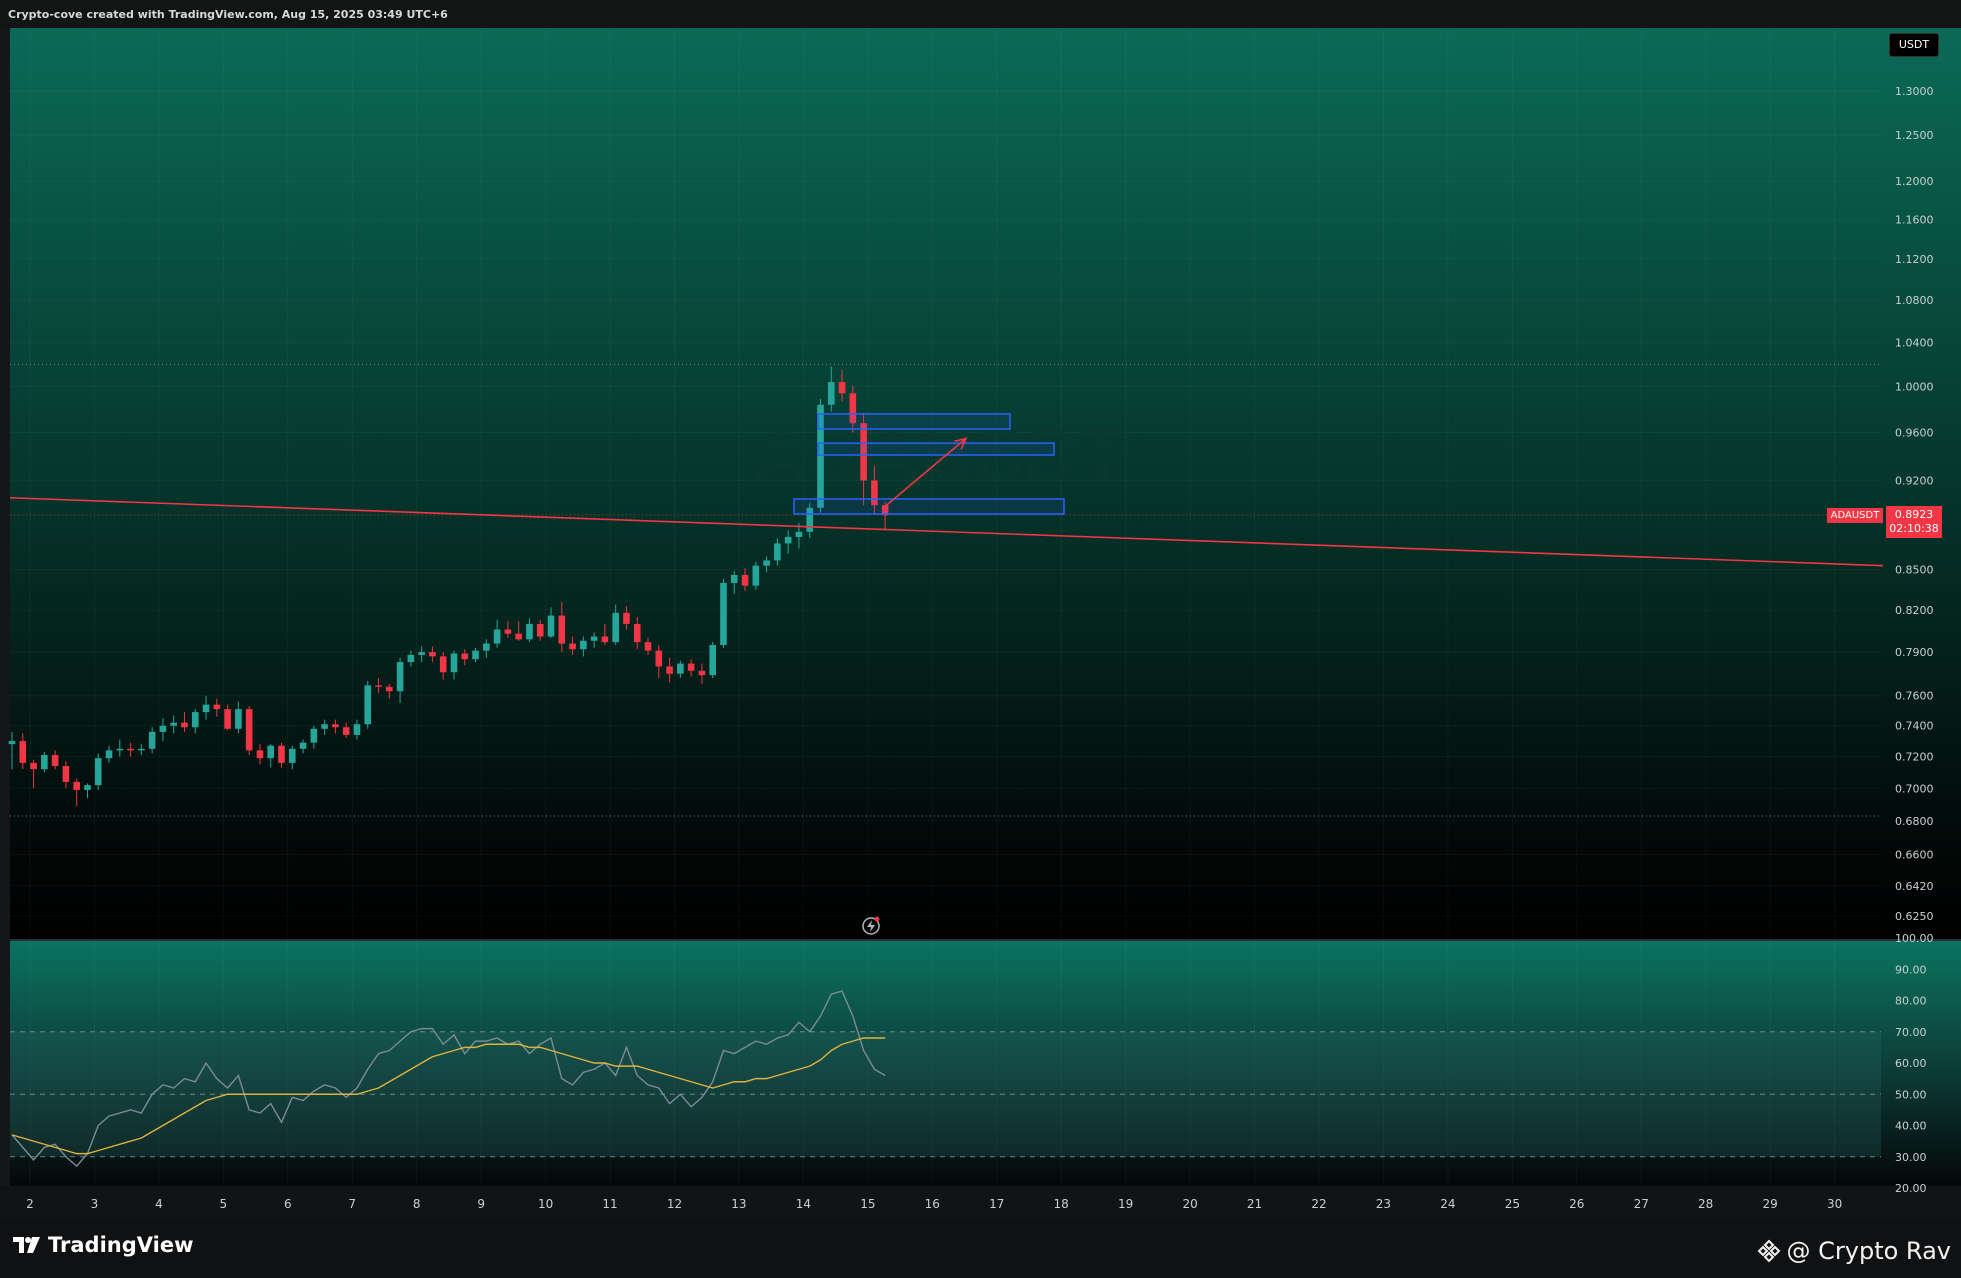 The image size is (1961, 1278). Describe the element at coordinates (1914, 259) in the screenshot. I see `price-tick-label: 1.1200` at that location.